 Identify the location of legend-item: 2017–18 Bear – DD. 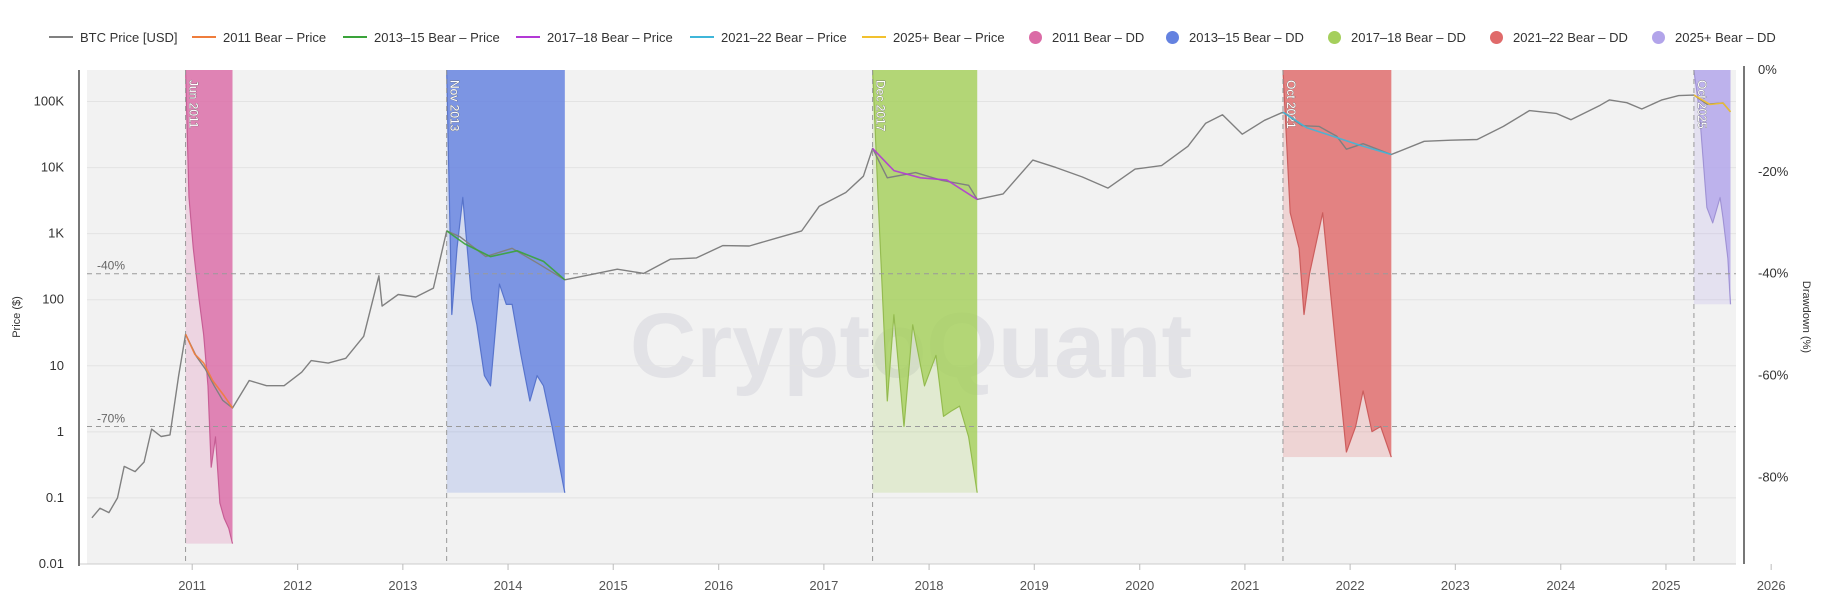
(1397, 37).